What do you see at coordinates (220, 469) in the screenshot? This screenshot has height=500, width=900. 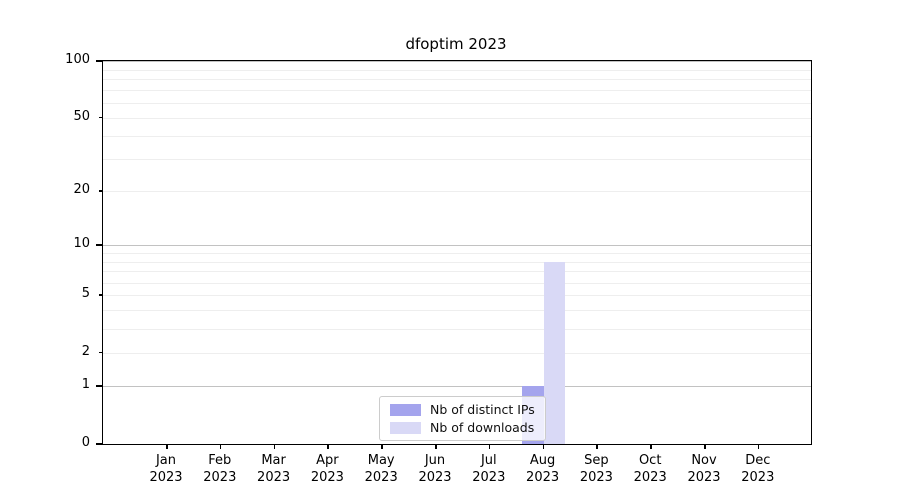 I see `x-tick-label: Feb 2023` at bounding box center [220, 469].